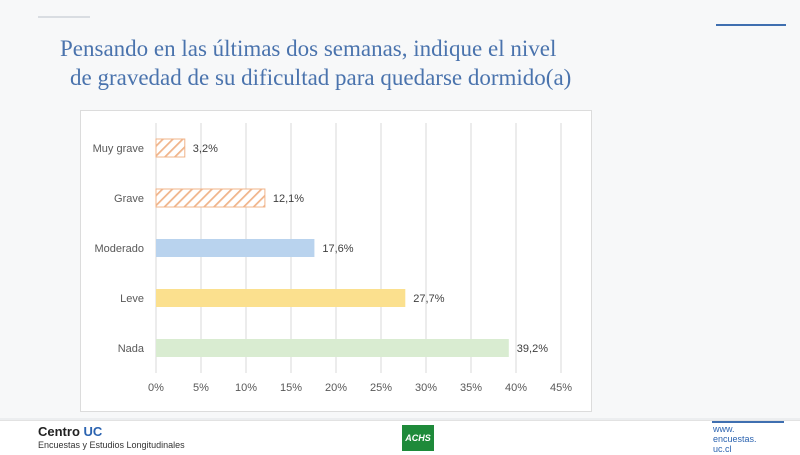  Describe the element at coordinates (131, 349) in the screenshot. I see `category-label: Nada` at that location.